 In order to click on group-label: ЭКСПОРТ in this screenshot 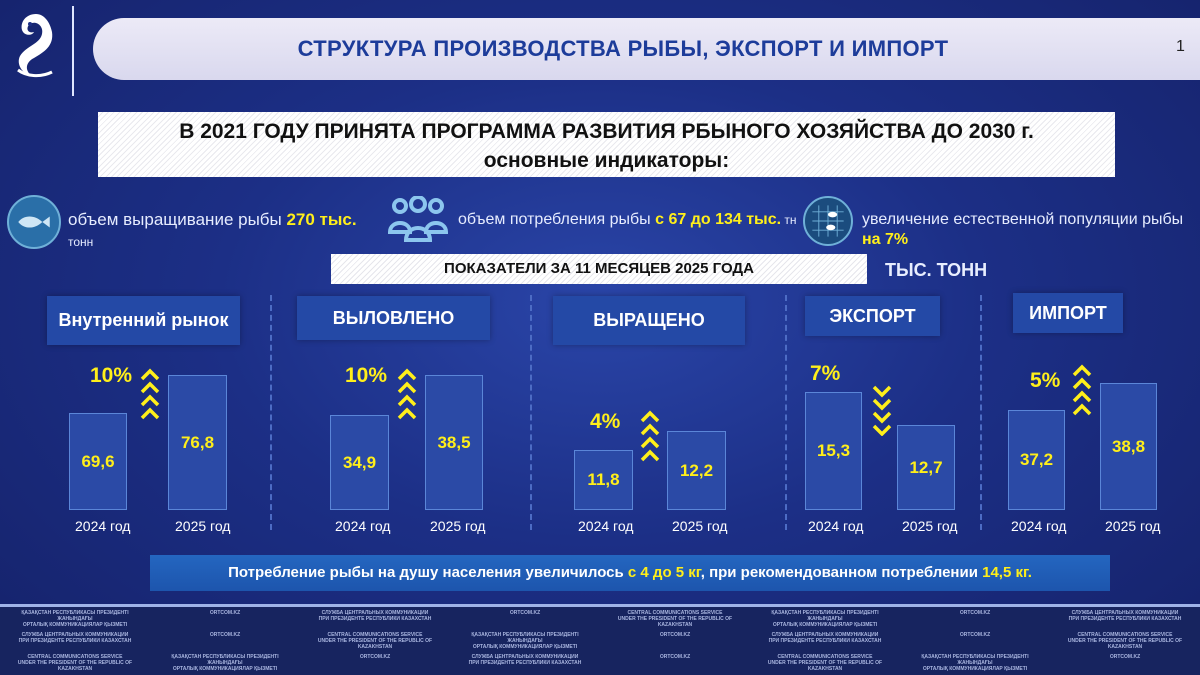, I will do `click(872, 316)`.